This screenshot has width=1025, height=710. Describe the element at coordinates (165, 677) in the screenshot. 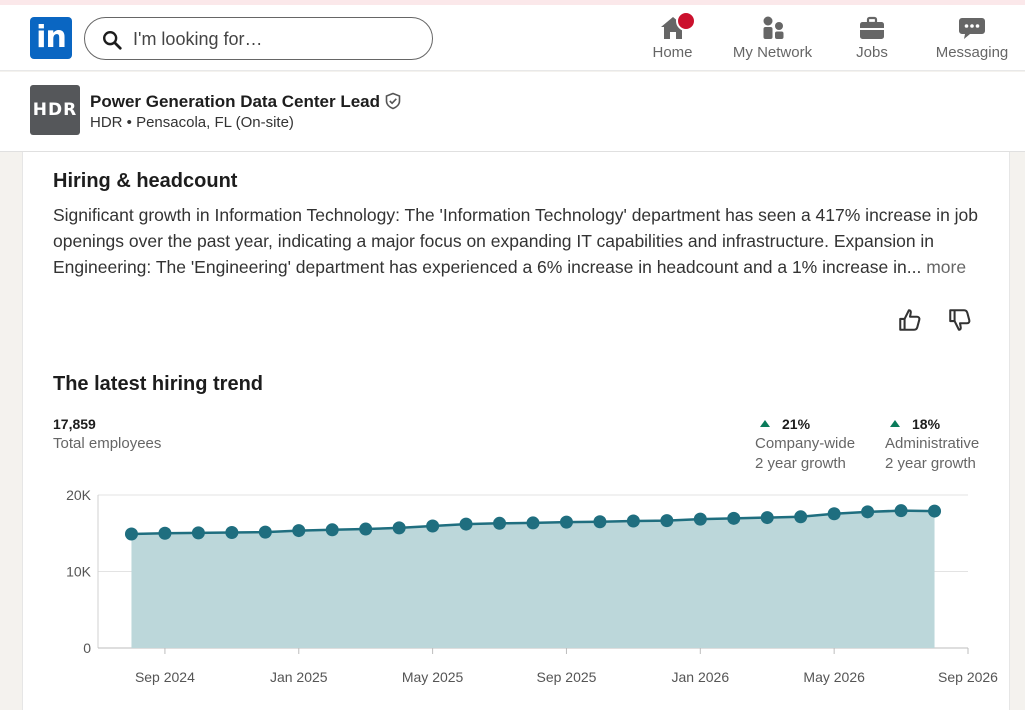

I see `x-tick-label: Sep 2024` at that location.